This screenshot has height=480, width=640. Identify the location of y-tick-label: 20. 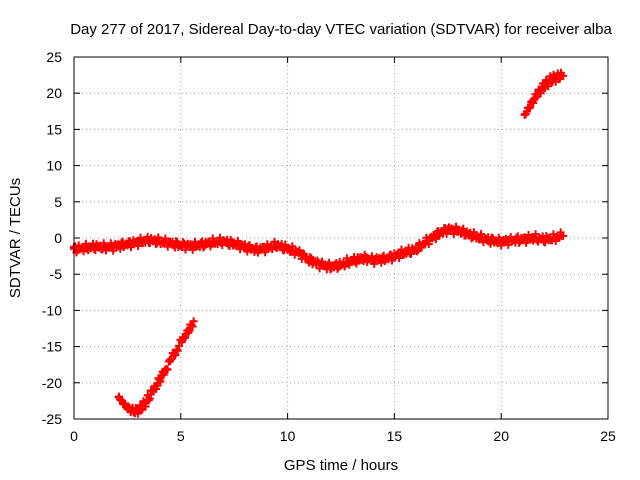
(54, 93).